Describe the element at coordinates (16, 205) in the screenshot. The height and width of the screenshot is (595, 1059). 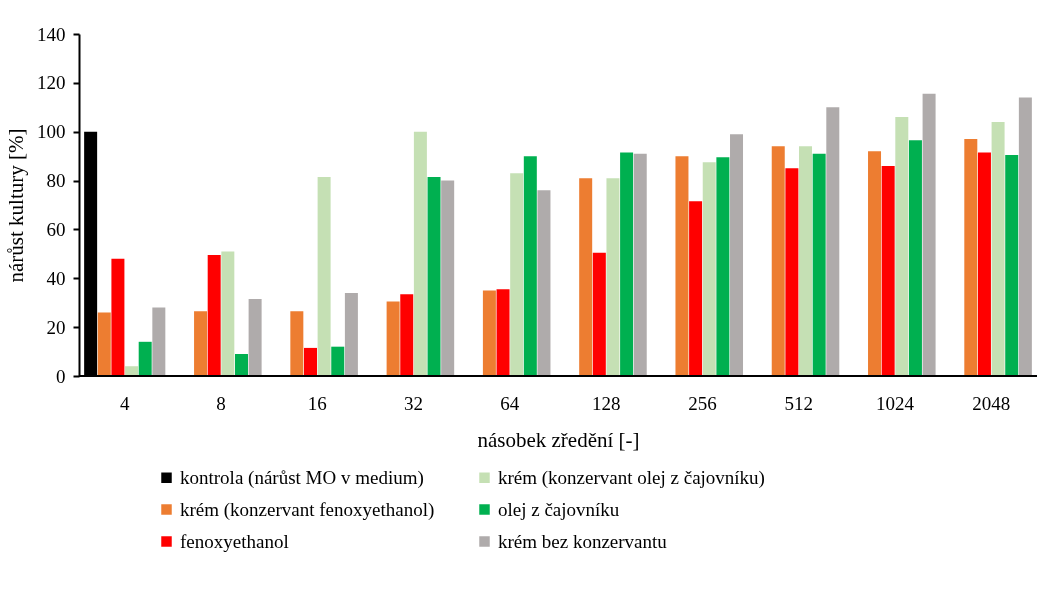
I see `y-axis-title: nárůst kultury [%]` at that location.